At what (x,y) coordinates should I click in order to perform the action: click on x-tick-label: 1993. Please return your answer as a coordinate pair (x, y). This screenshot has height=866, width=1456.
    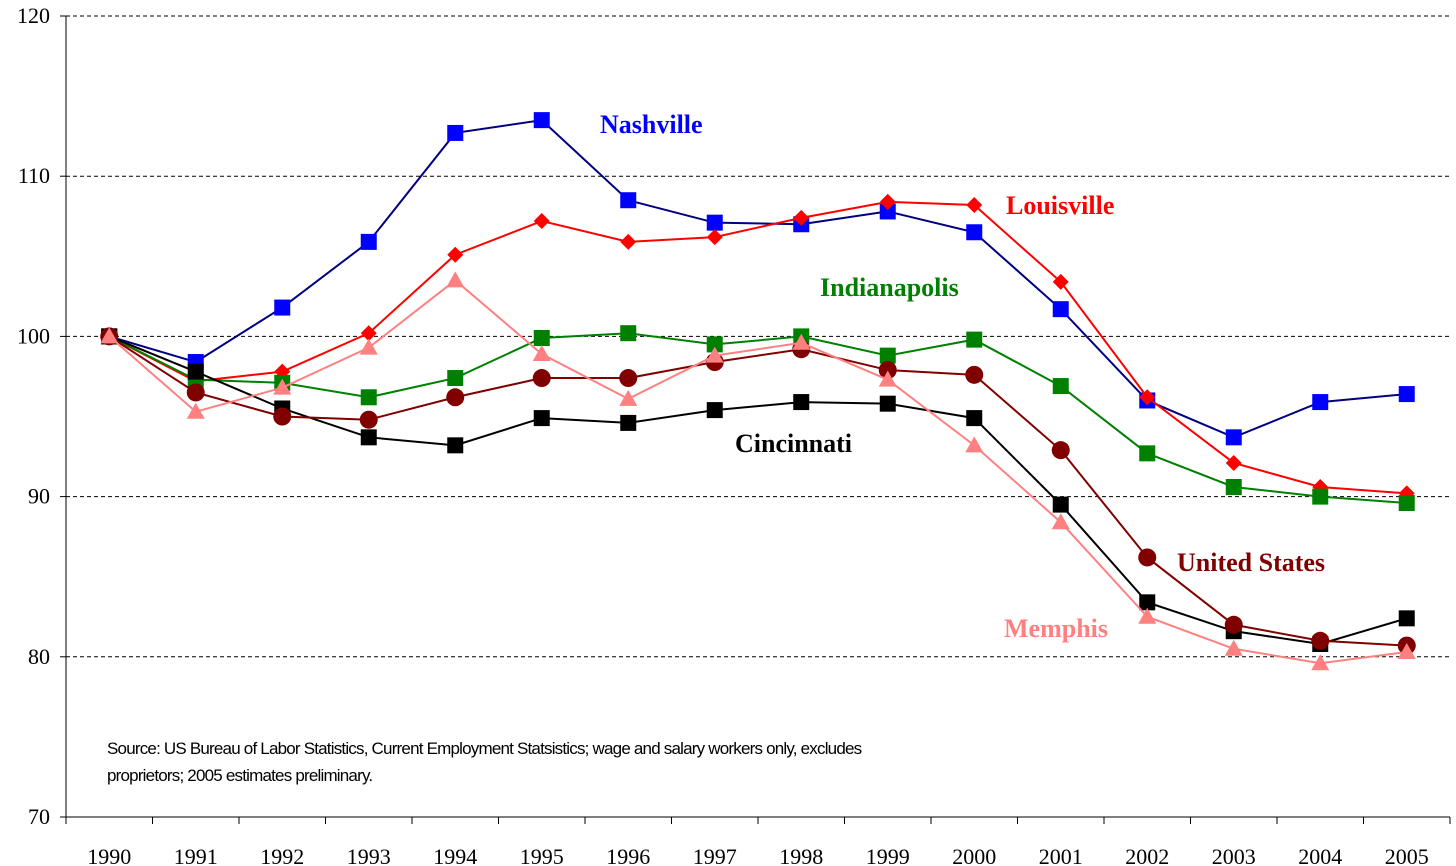
    Looking at the image, I should click on (369, 855).